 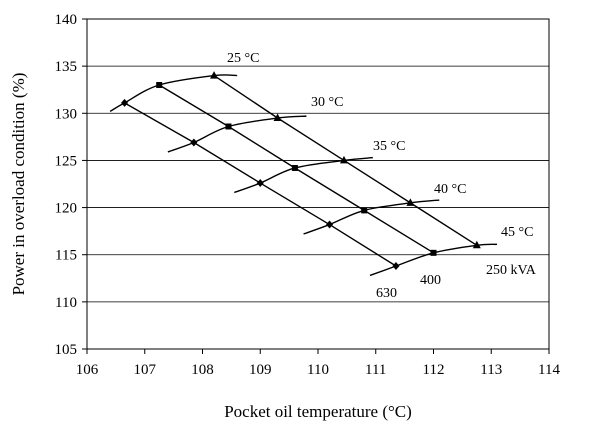 I want to click on y-tick-label: 135, so click(x=66, y=67).